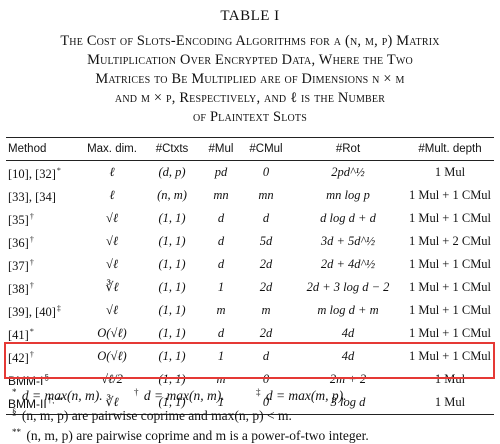  I want to click on footnote: * d = max(n, m)., so click(57, 395).